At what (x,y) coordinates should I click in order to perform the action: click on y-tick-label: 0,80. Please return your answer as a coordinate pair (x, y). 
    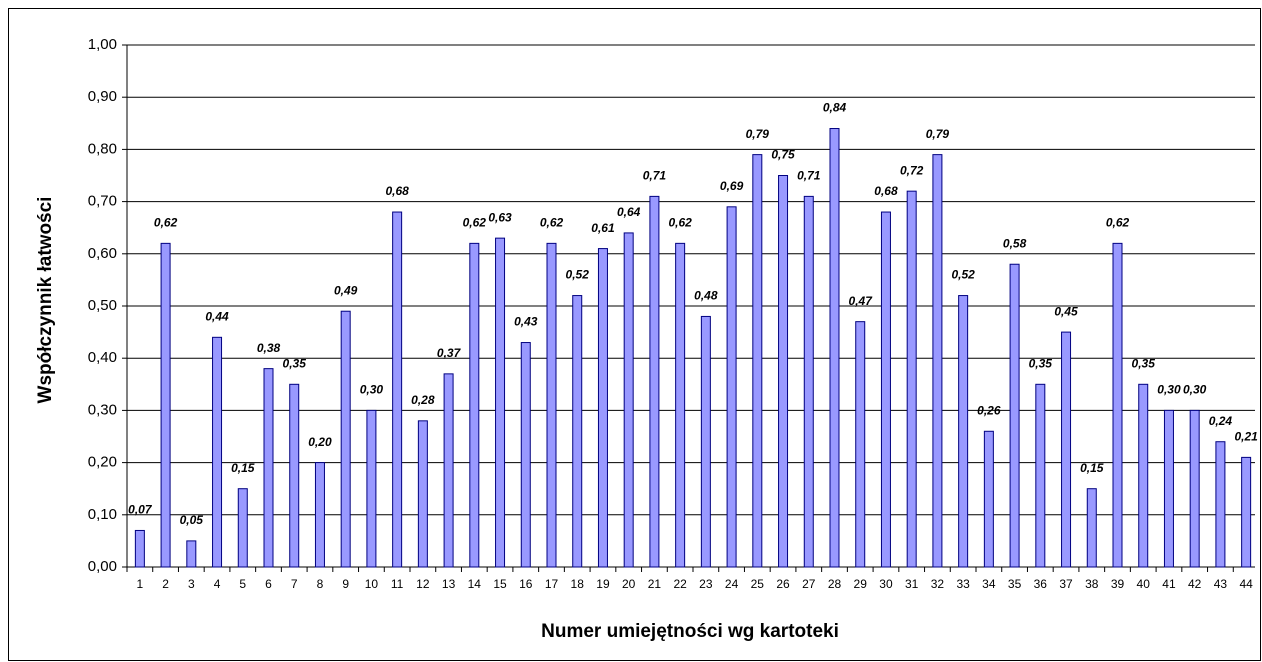
    Looking at the image, I should click on (102, 148).